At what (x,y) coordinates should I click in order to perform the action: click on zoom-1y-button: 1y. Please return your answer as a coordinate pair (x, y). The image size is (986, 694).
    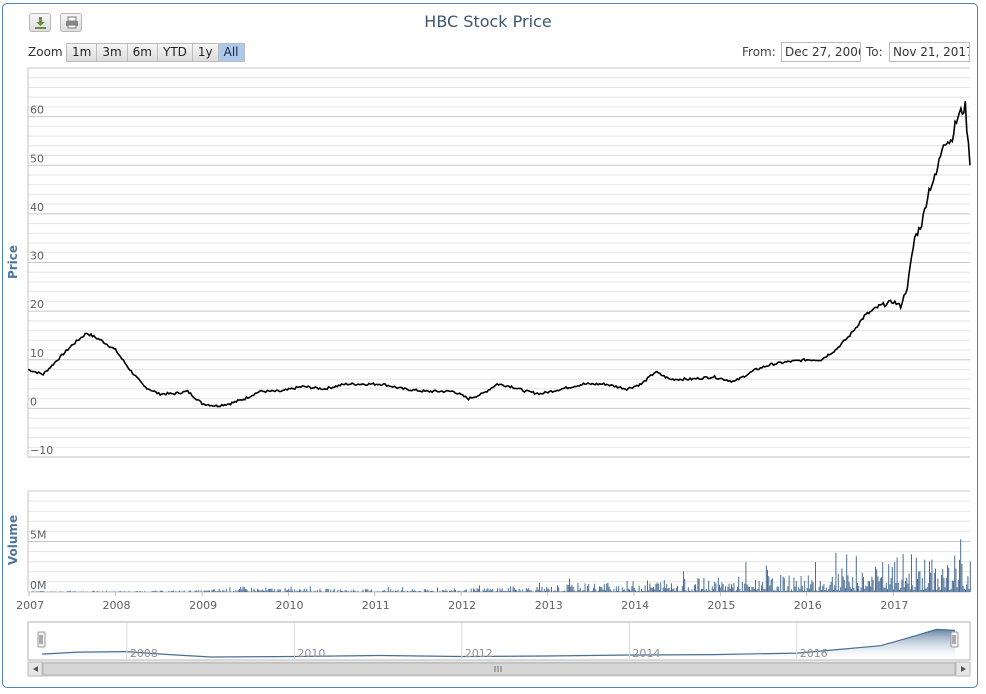
    Looking at the image, I should click on (205, 52).